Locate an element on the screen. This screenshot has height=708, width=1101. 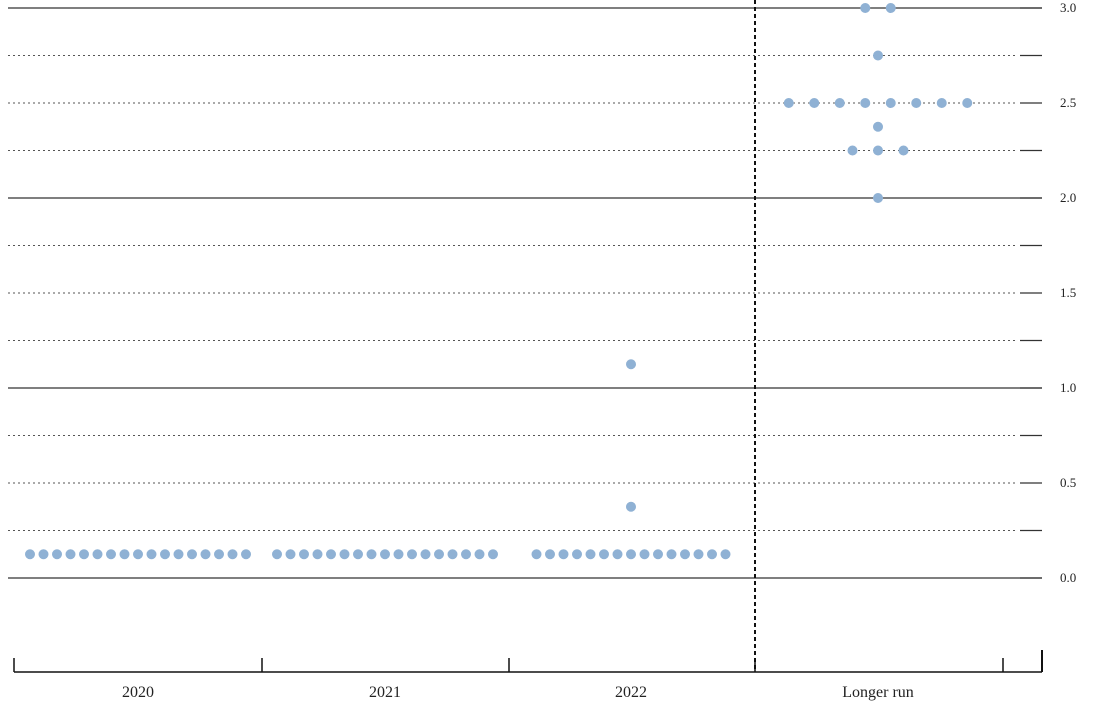
y-tick-label: 2.5 is located at coordinates (1068, 102).